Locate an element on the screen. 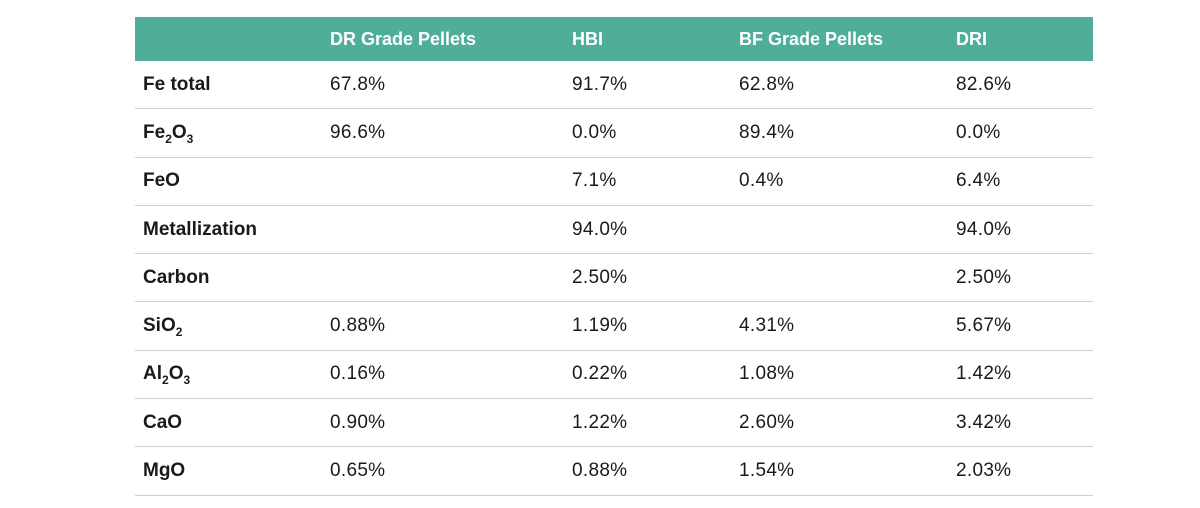 The image size is (1200, 508). table-cell: 1.22% is located at coordinates (600, 422).